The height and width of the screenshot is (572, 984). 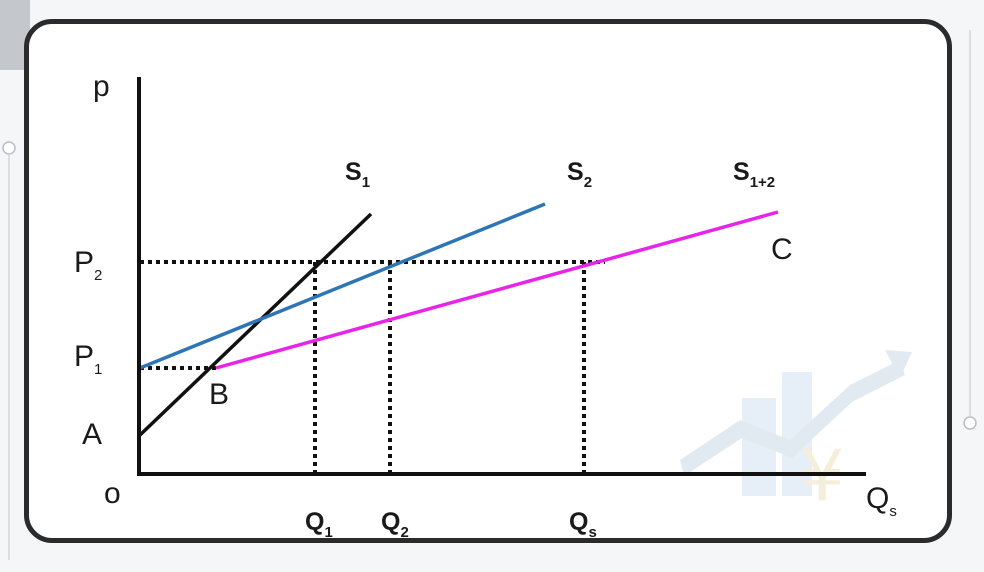 What do you see at coordinates (579, 174) in the screenshot?
I see `s2-curve-label: S2` at bounding box center [579, 174].